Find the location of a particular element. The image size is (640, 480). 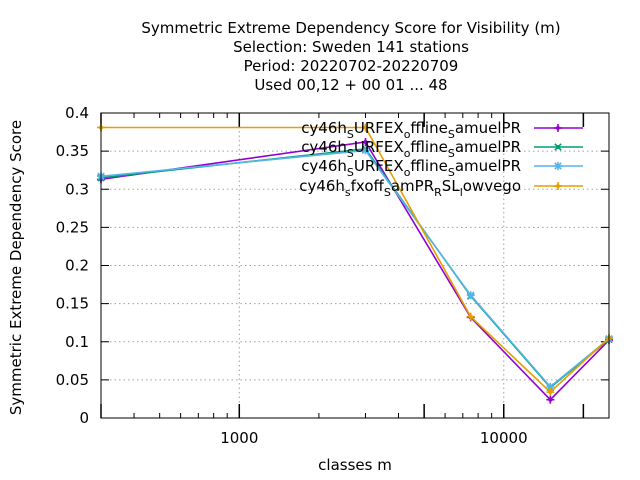

legend-item-4: cy46hsfxoffSamPRRSLlowvego is located at coordinates (441, 188).